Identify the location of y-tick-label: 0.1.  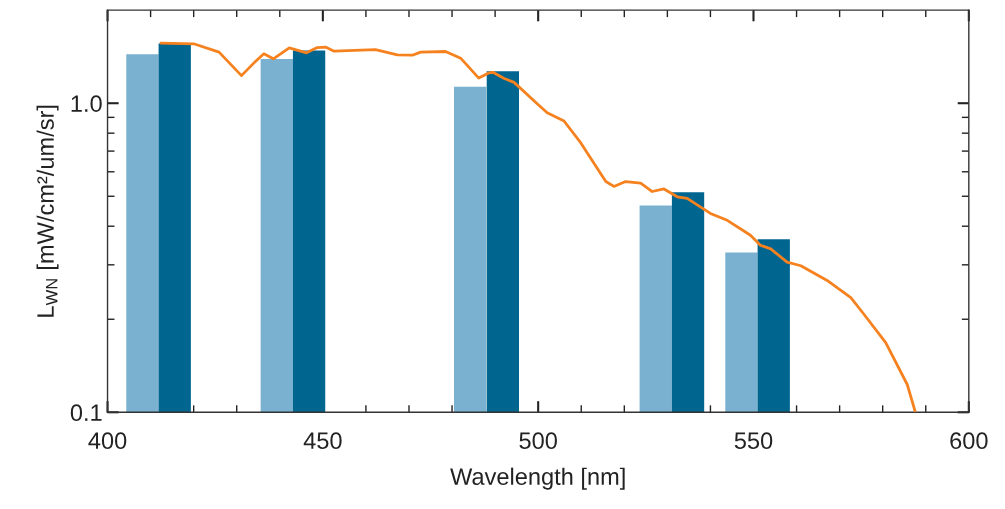
(86, 413).